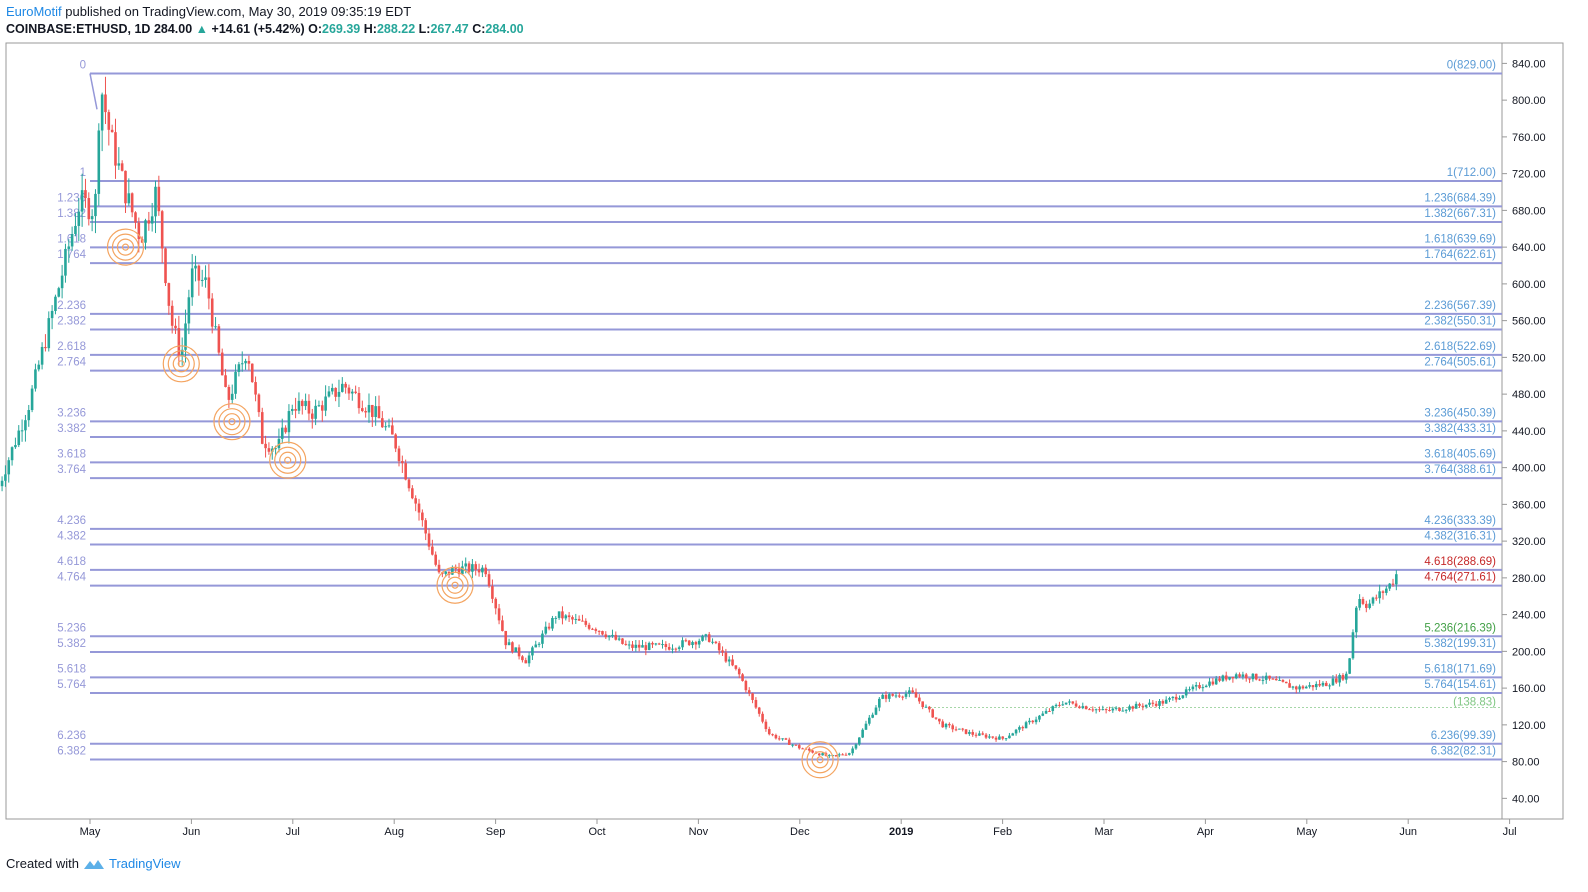 Image resolution: width=1588 pixels, height=892 pixels. I want to click on high-label: H:, so click(370, 29).